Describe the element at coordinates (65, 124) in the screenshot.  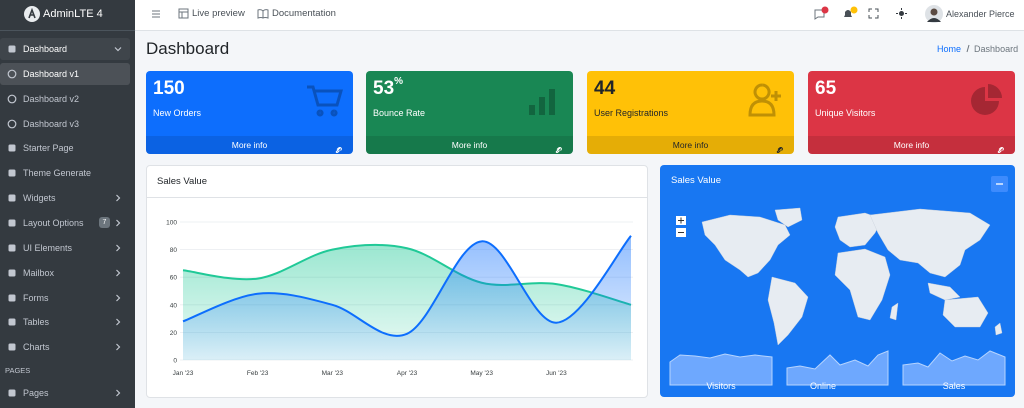
I see `menu-item: Dashboard v3` at that location.